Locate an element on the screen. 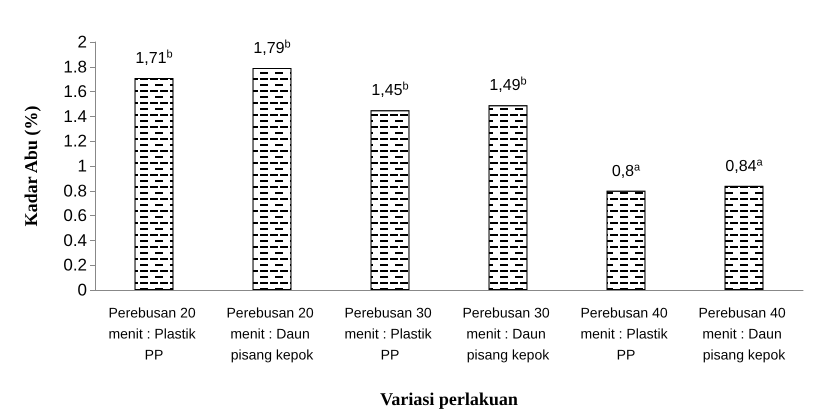  x-tick-label: Perebusan 20 menit : Plastik PP is located at coordinates (154, 333).